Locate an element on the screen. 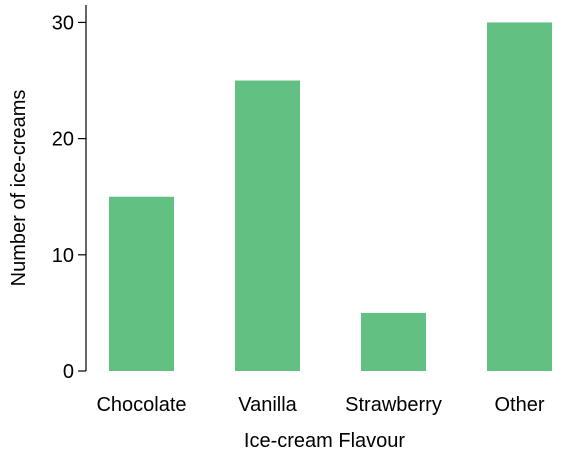 Image resolution: width=567 pixels, height=456 pixels. y-tick-label-30: 30 is located at coordinates (63, 23).